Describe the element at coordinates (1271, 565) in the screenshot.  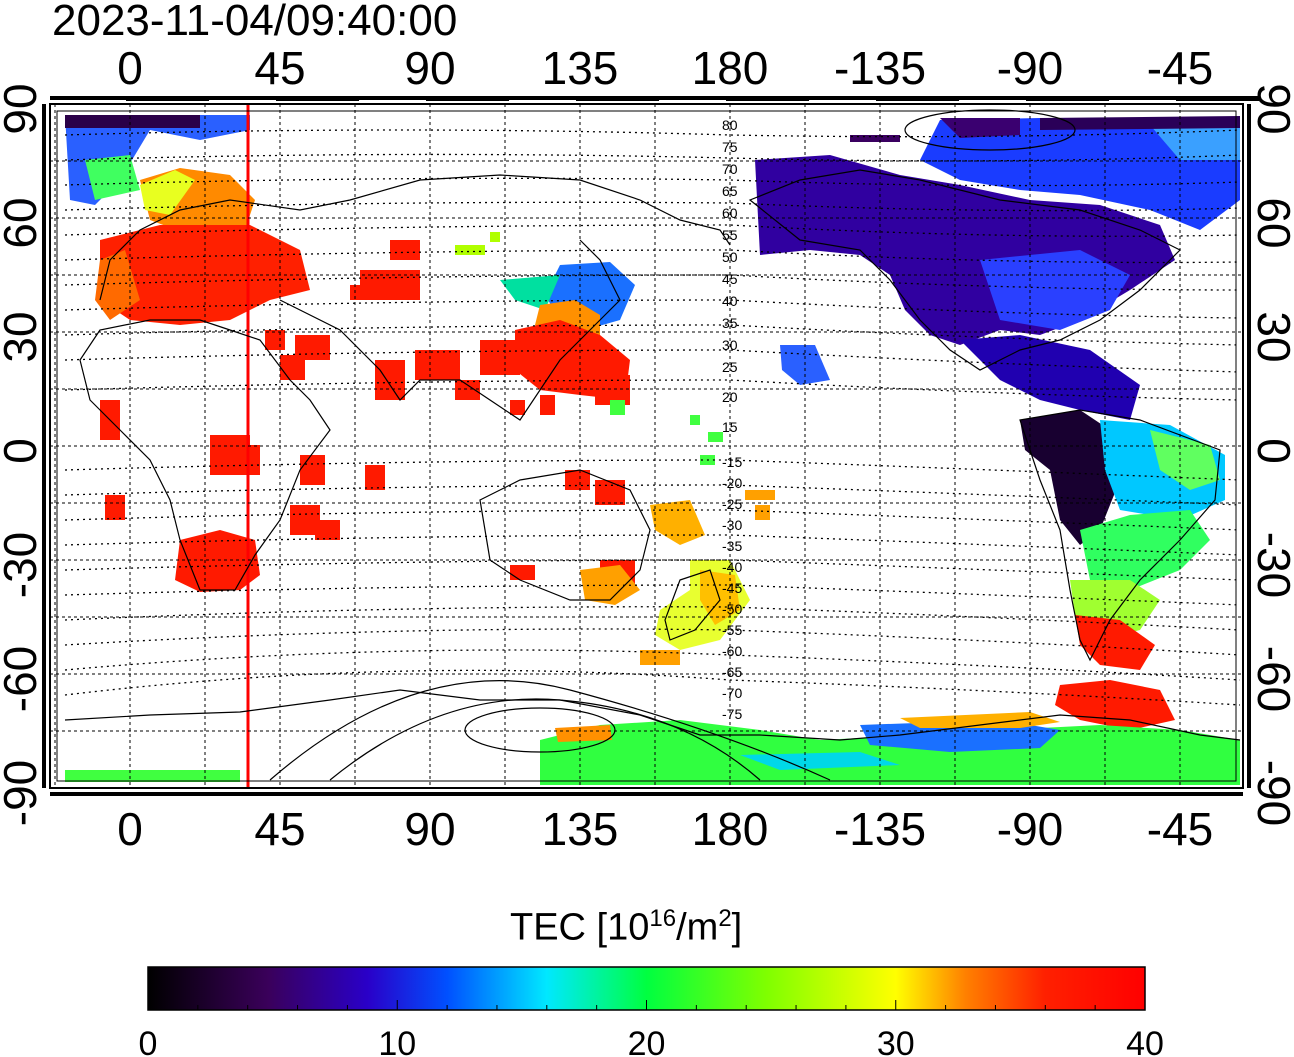
I see `y-tick-right-label: -30` at that location.